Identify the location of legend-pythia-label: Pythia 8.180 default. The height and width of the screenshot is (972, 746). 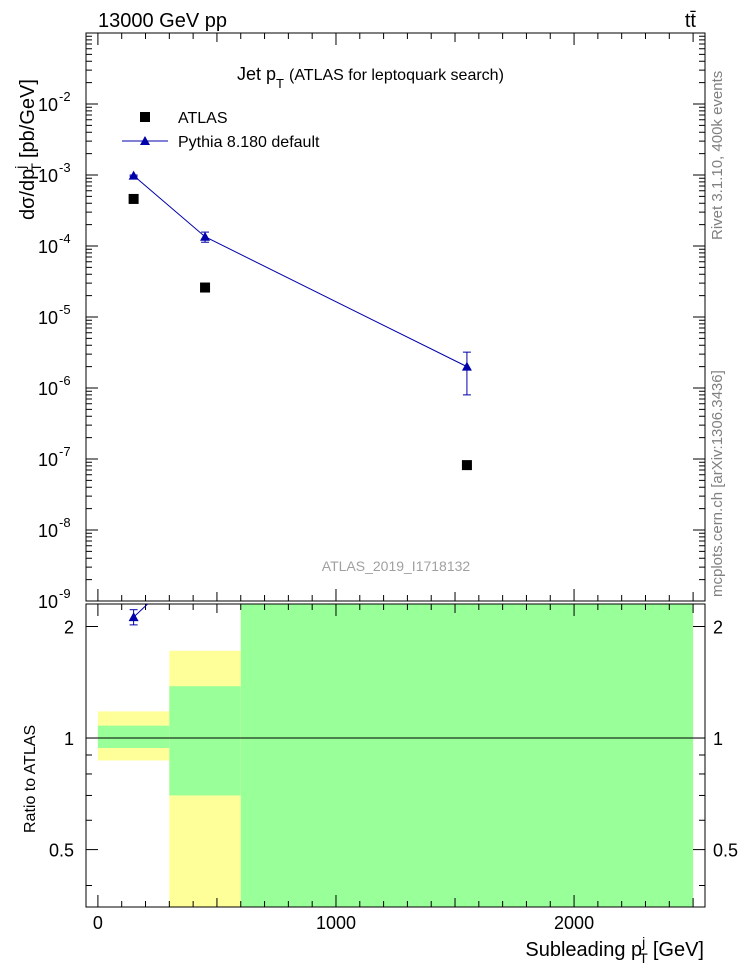
(249, 142).